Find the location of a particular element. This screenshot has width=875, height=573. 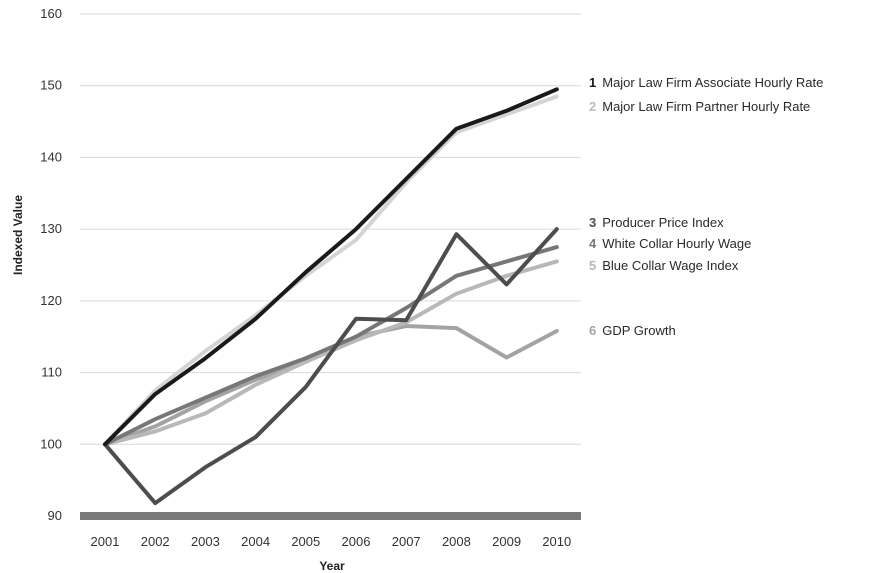

y-axis-ticks: 90 100 110 120 130 140 150 160 is located at coordinates (51, 264).